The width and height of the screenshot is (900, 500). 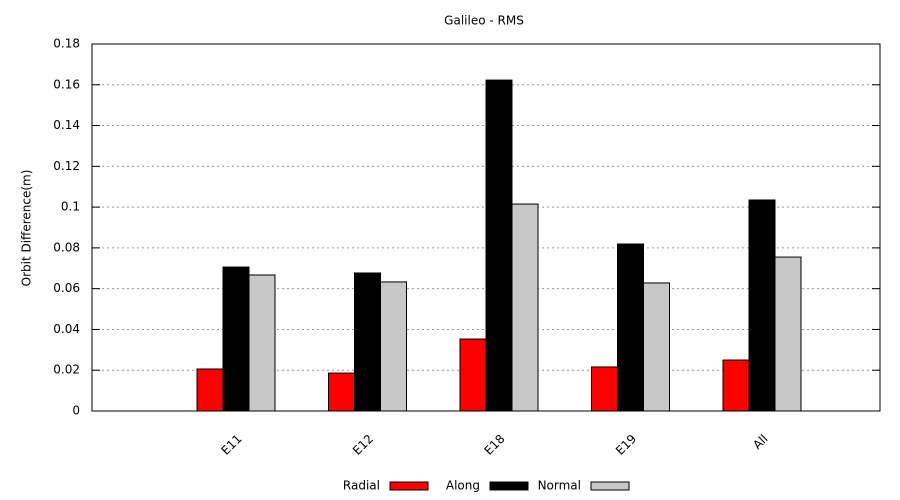 I want to click on y-tick-label: 0, so click(x=76, y=411).